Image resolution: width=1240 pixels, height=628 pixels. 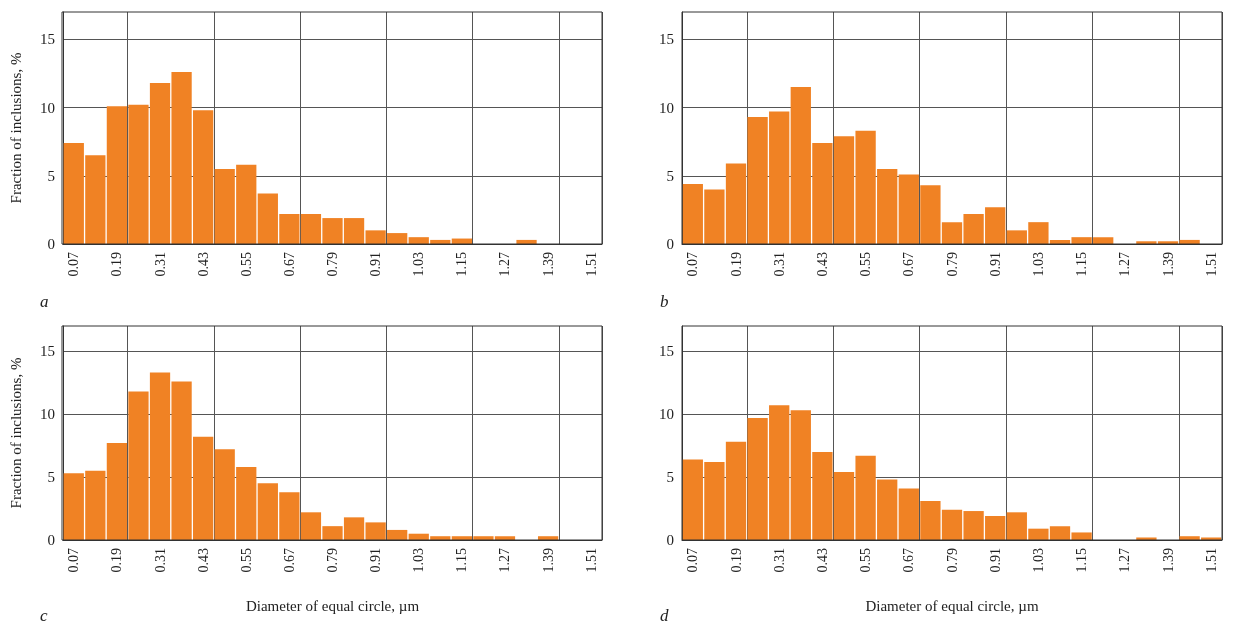 I want to click on text: d, so click(x=664, y=615).